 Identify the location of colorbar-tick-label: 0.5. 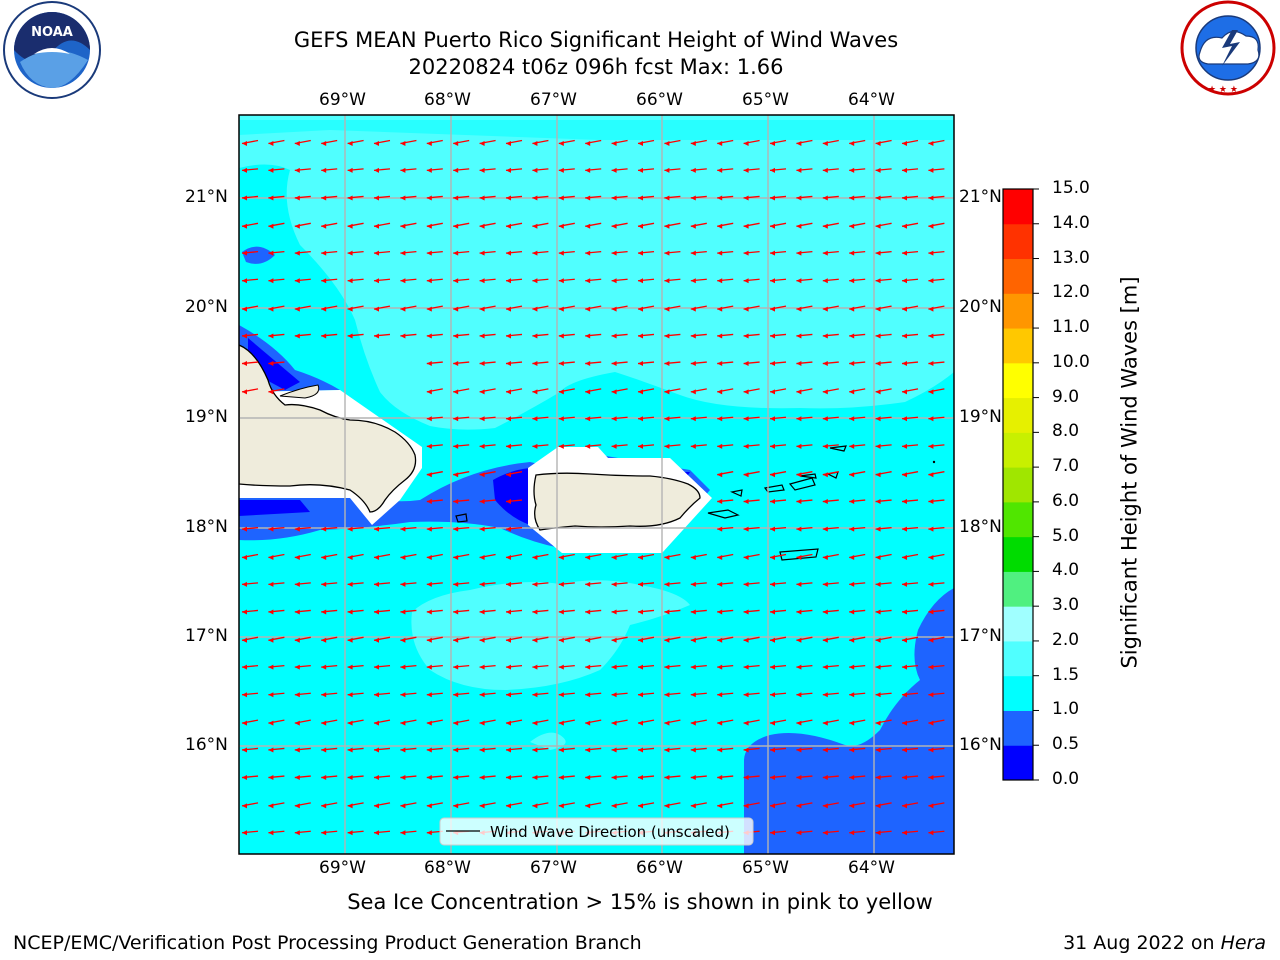
(1066, 744).